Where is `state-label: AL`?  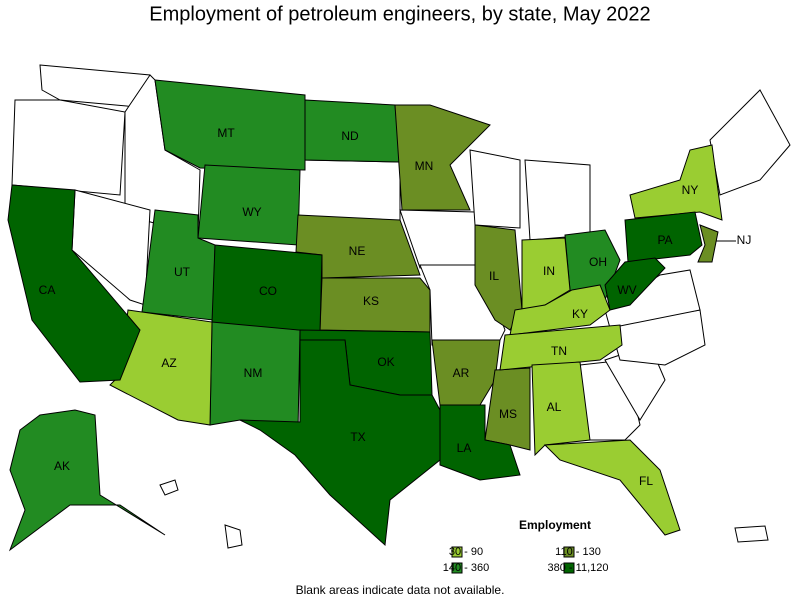
state-label: AL is located at coordinates (554, 407).